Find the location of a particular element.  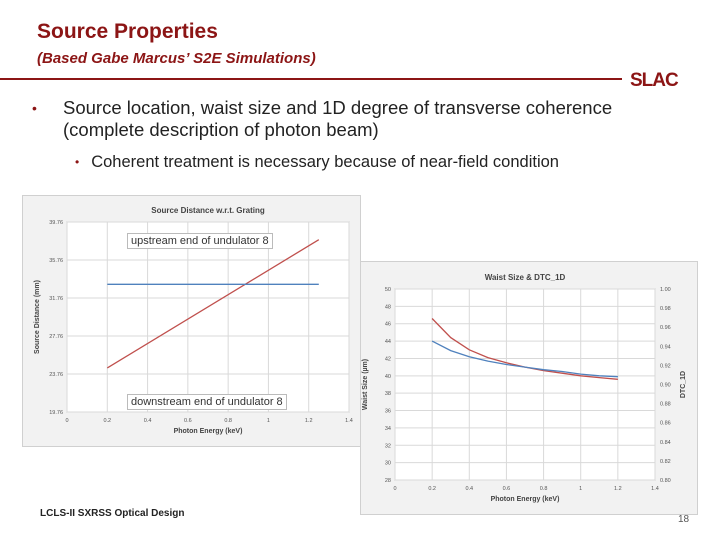

y-tick-label: 48 is located at coordinates (388, 307).